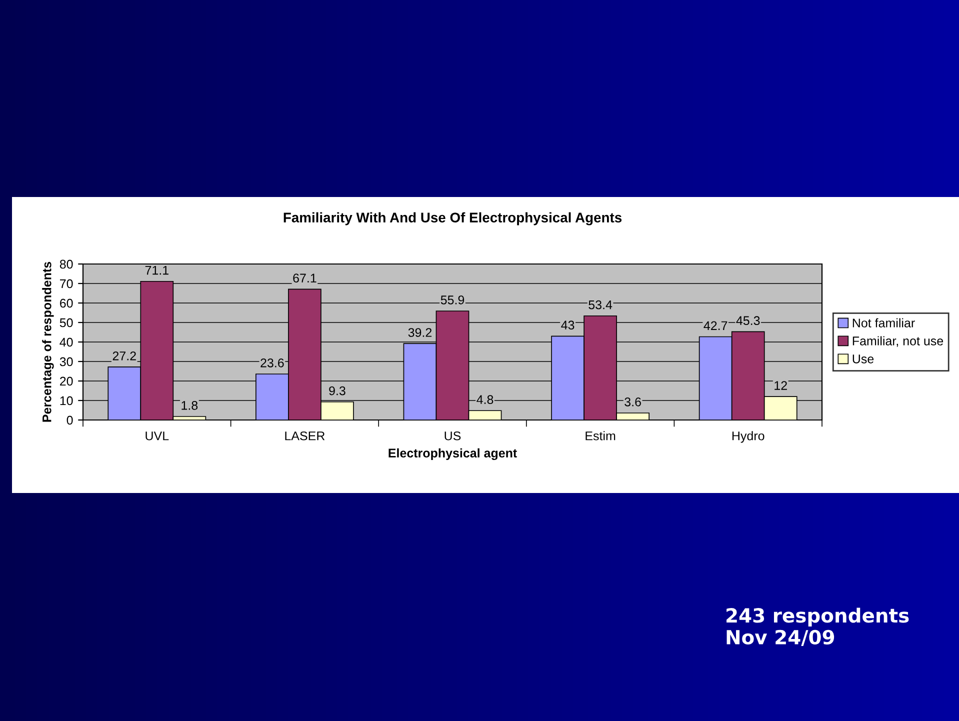 Image resolution: width=959 pixels, height=721 pixels. I want to click on y-tick-label: 50, so click(66, 323).